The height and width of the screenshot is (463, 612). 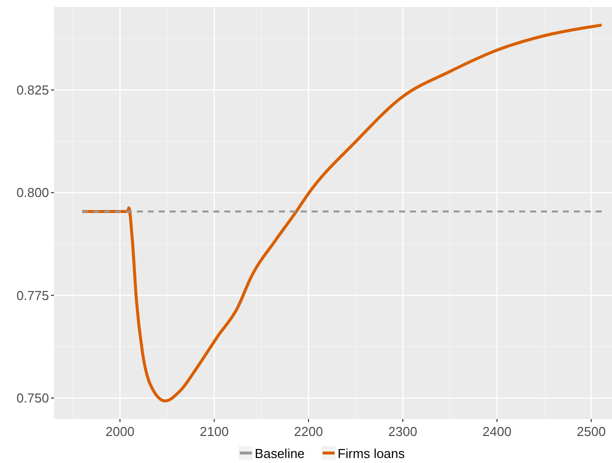 What do you see at coordinates (279, 453) in the screenshot?
I see `legend-label: Baseline` at bounding box center [279, 453].